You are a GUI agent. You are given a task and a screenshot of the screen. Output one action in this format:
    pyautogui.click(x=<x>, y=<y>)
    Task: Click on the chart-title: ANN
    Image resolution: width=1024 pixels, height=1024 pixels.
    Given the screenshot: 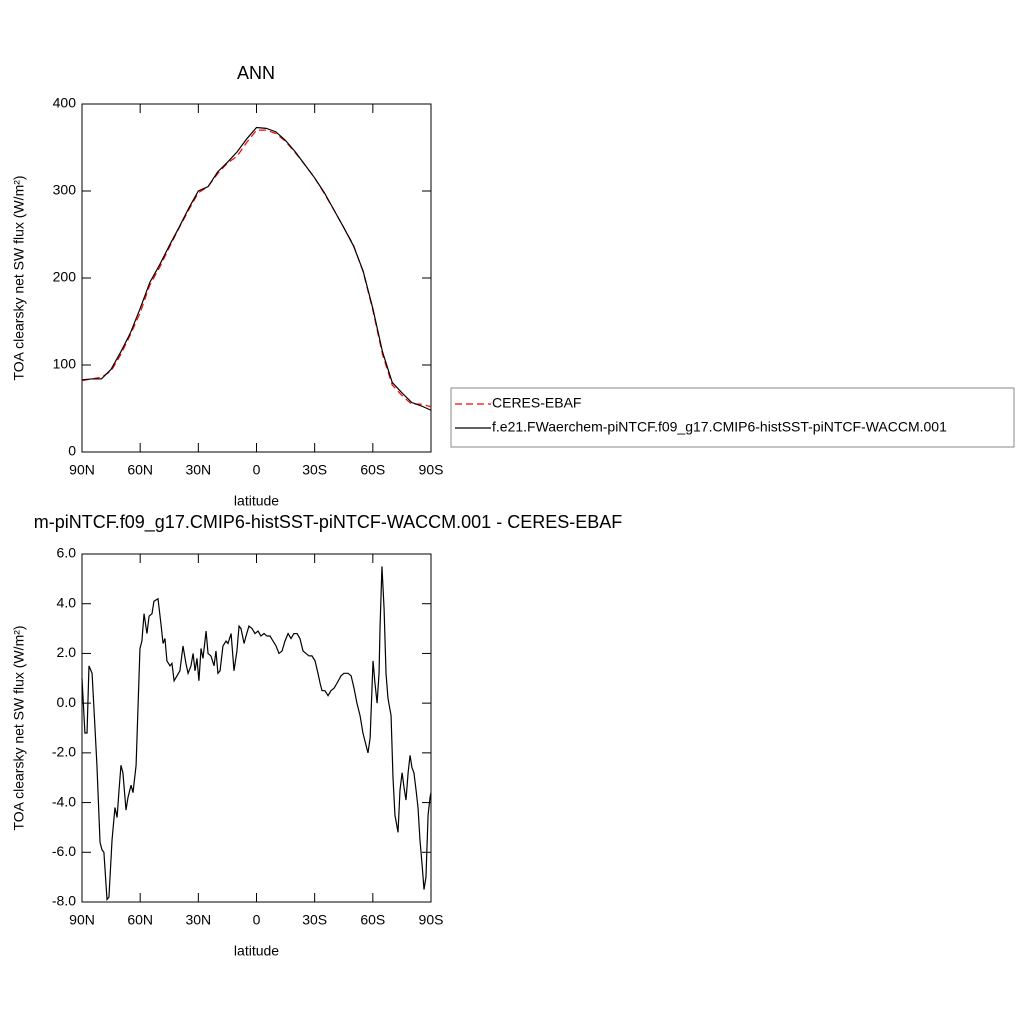 What is the action you would take?
    pyautogui.click(x=256, y=73)
    